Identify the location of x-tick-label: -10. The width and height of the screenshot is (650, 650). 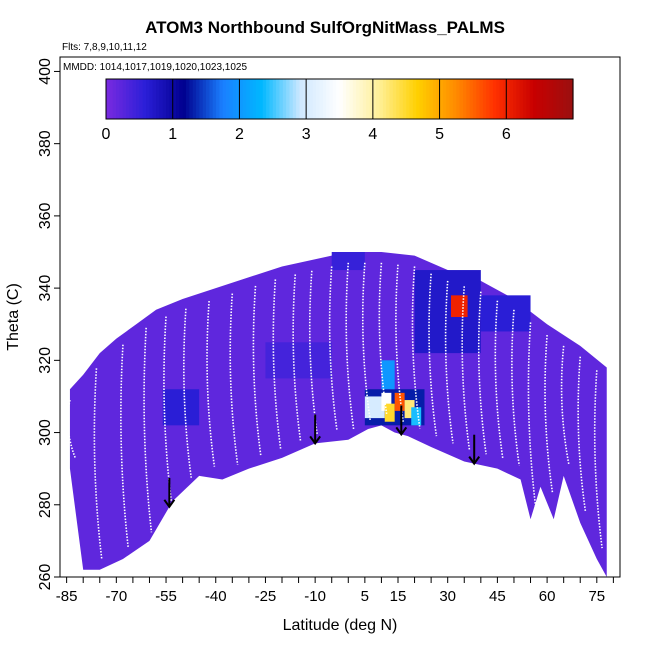
(315, 596).